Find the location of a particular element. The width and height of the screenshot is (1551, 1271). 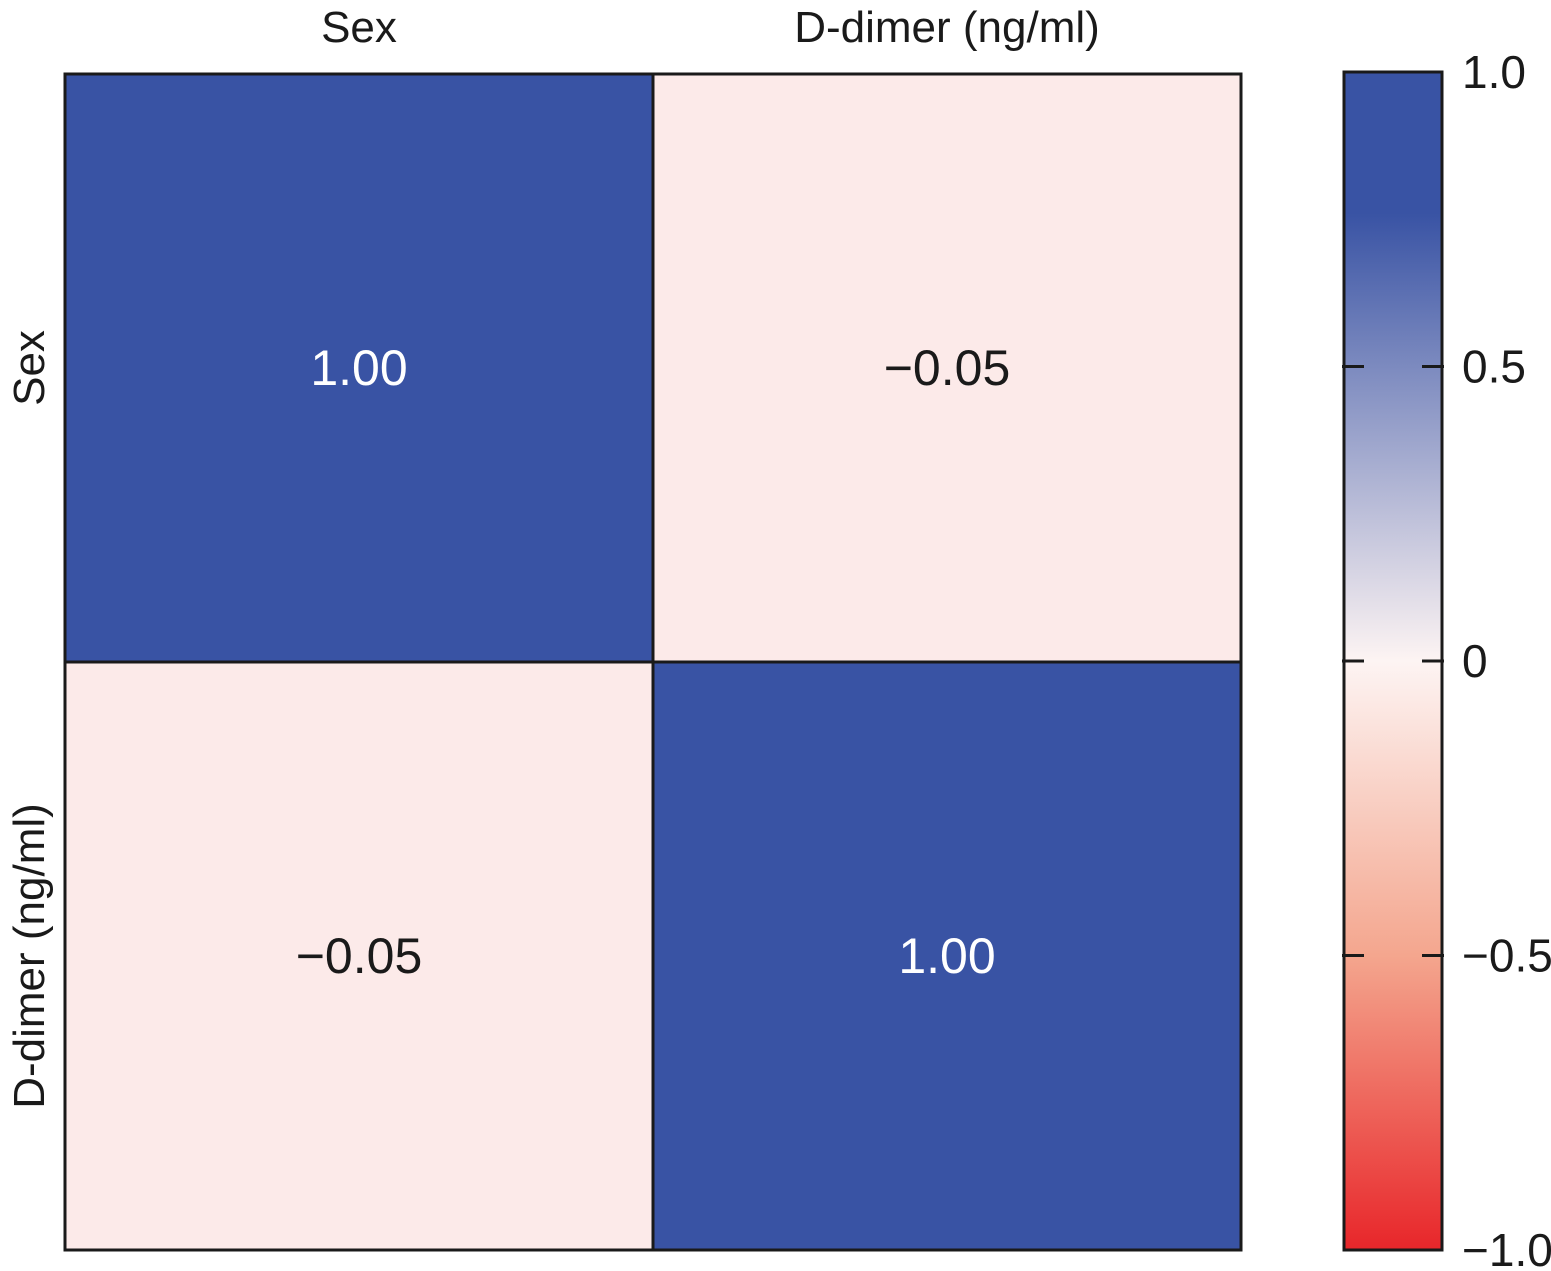

column-label-0: Sex is located at coordinates (359, 27).